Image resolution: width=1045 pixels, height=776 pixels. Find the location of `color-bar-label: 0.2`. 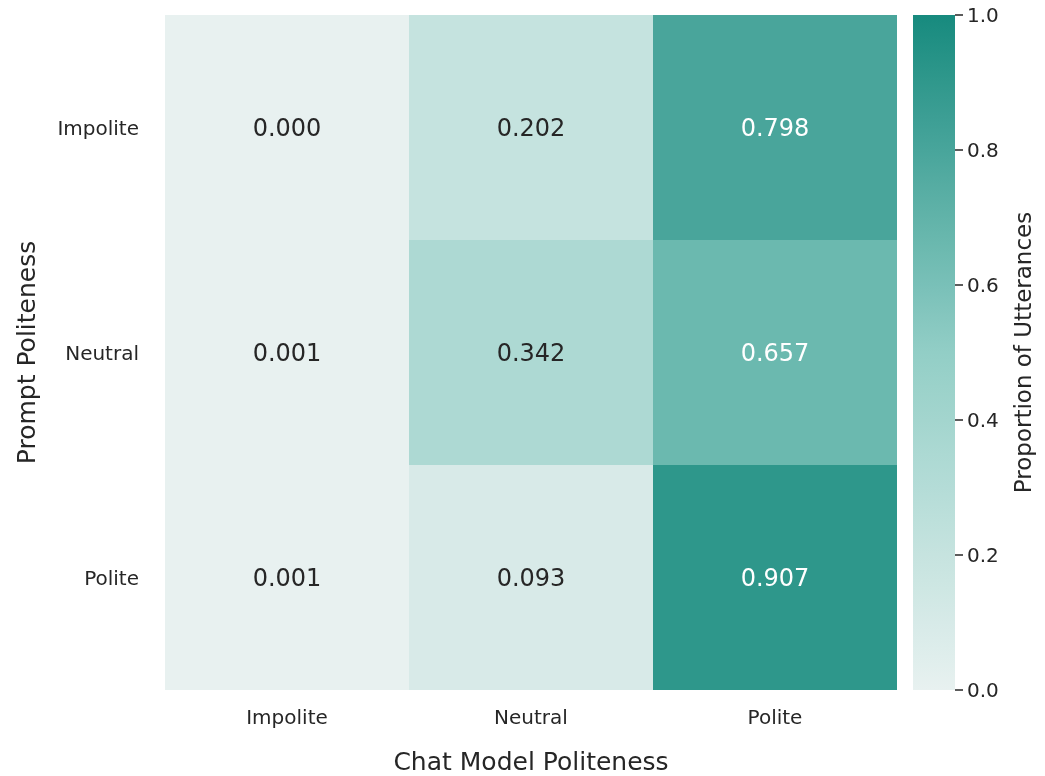

color-bar-label: 0.2 is located at coordinates (983, 555).